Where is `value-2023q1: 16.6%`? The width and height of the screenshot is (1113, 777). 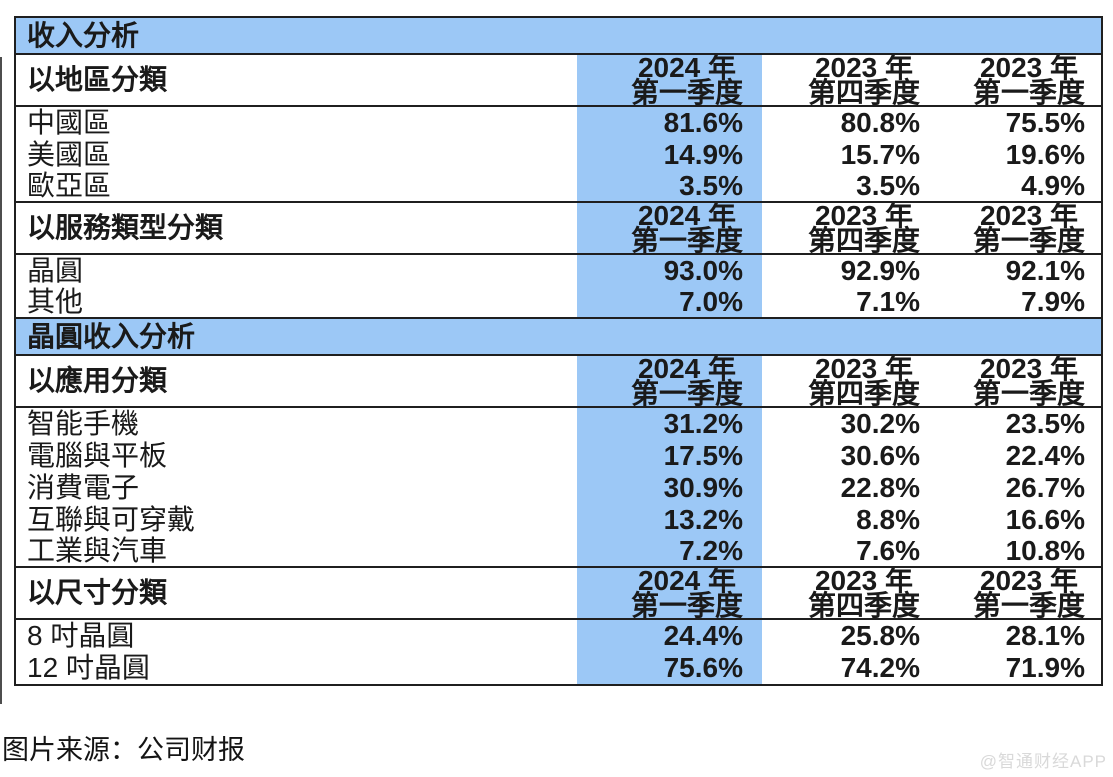
value-2023q1: 16.6% is located at coordinates (1045, 519).